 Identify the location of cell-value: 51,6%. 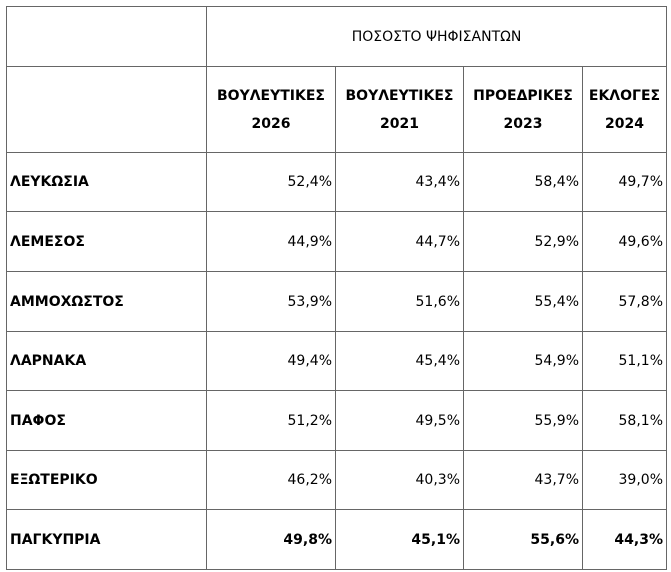
(399, 301).